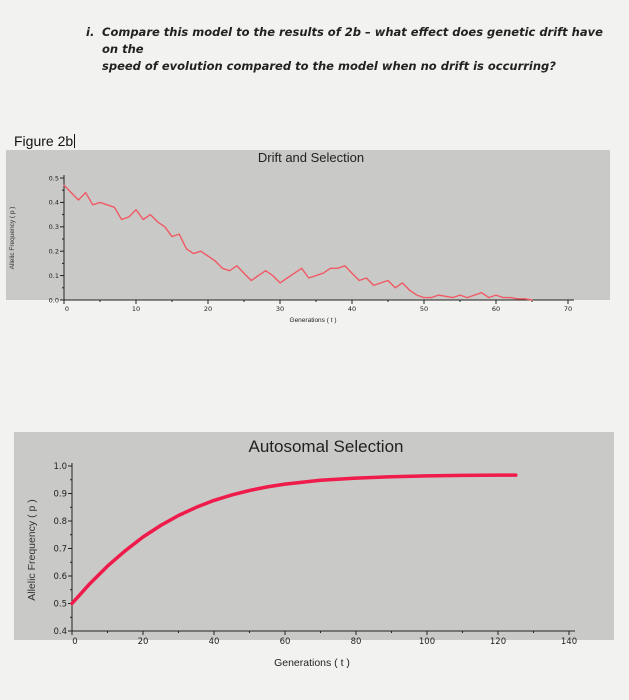 Image resolution: width=629 pixels, height=700 pixels. I want to click on x-tick-label: 120, so click(498, 642).